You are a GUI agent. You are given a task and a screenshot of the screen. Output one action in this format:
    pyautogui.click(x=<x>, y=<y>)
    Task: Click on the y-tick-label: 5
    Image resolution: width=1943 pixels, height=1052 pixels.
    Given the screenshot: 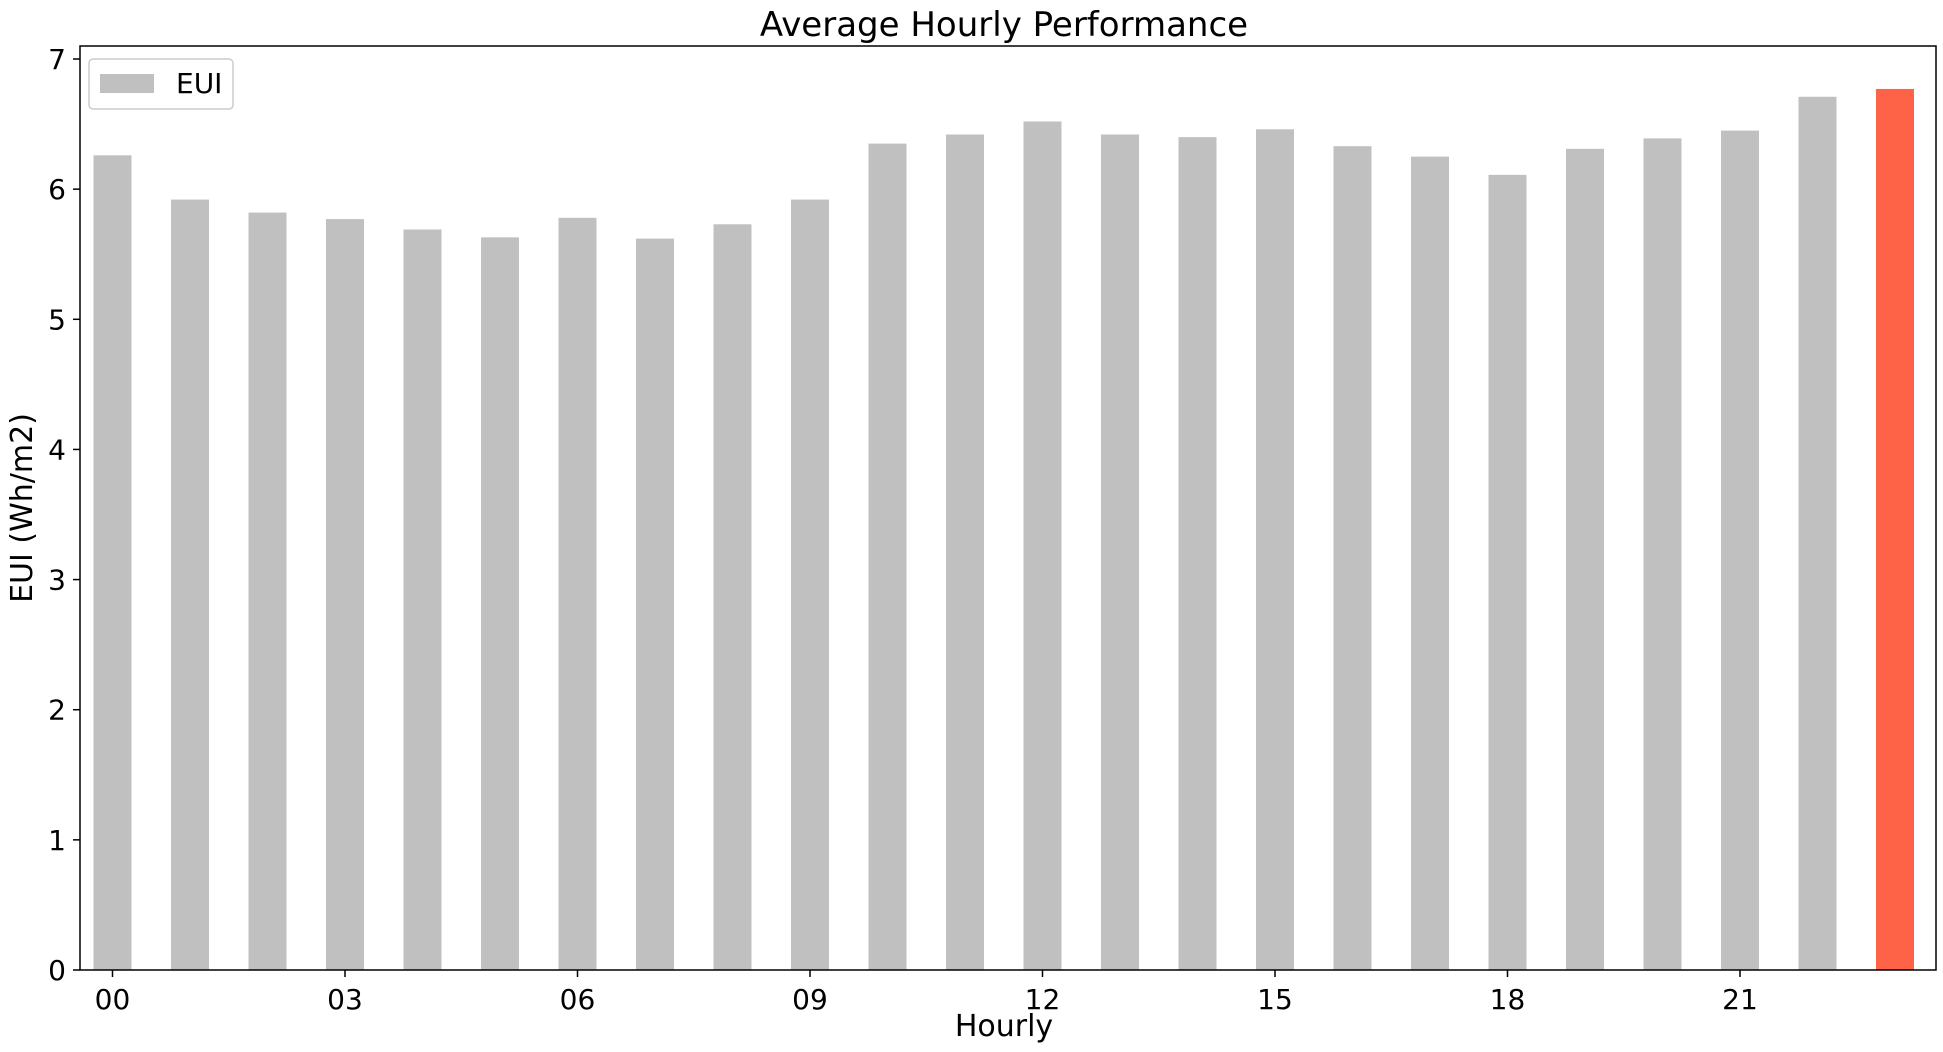 What is the action you would take?
    pyautogui.click(x=57, y=319)
    